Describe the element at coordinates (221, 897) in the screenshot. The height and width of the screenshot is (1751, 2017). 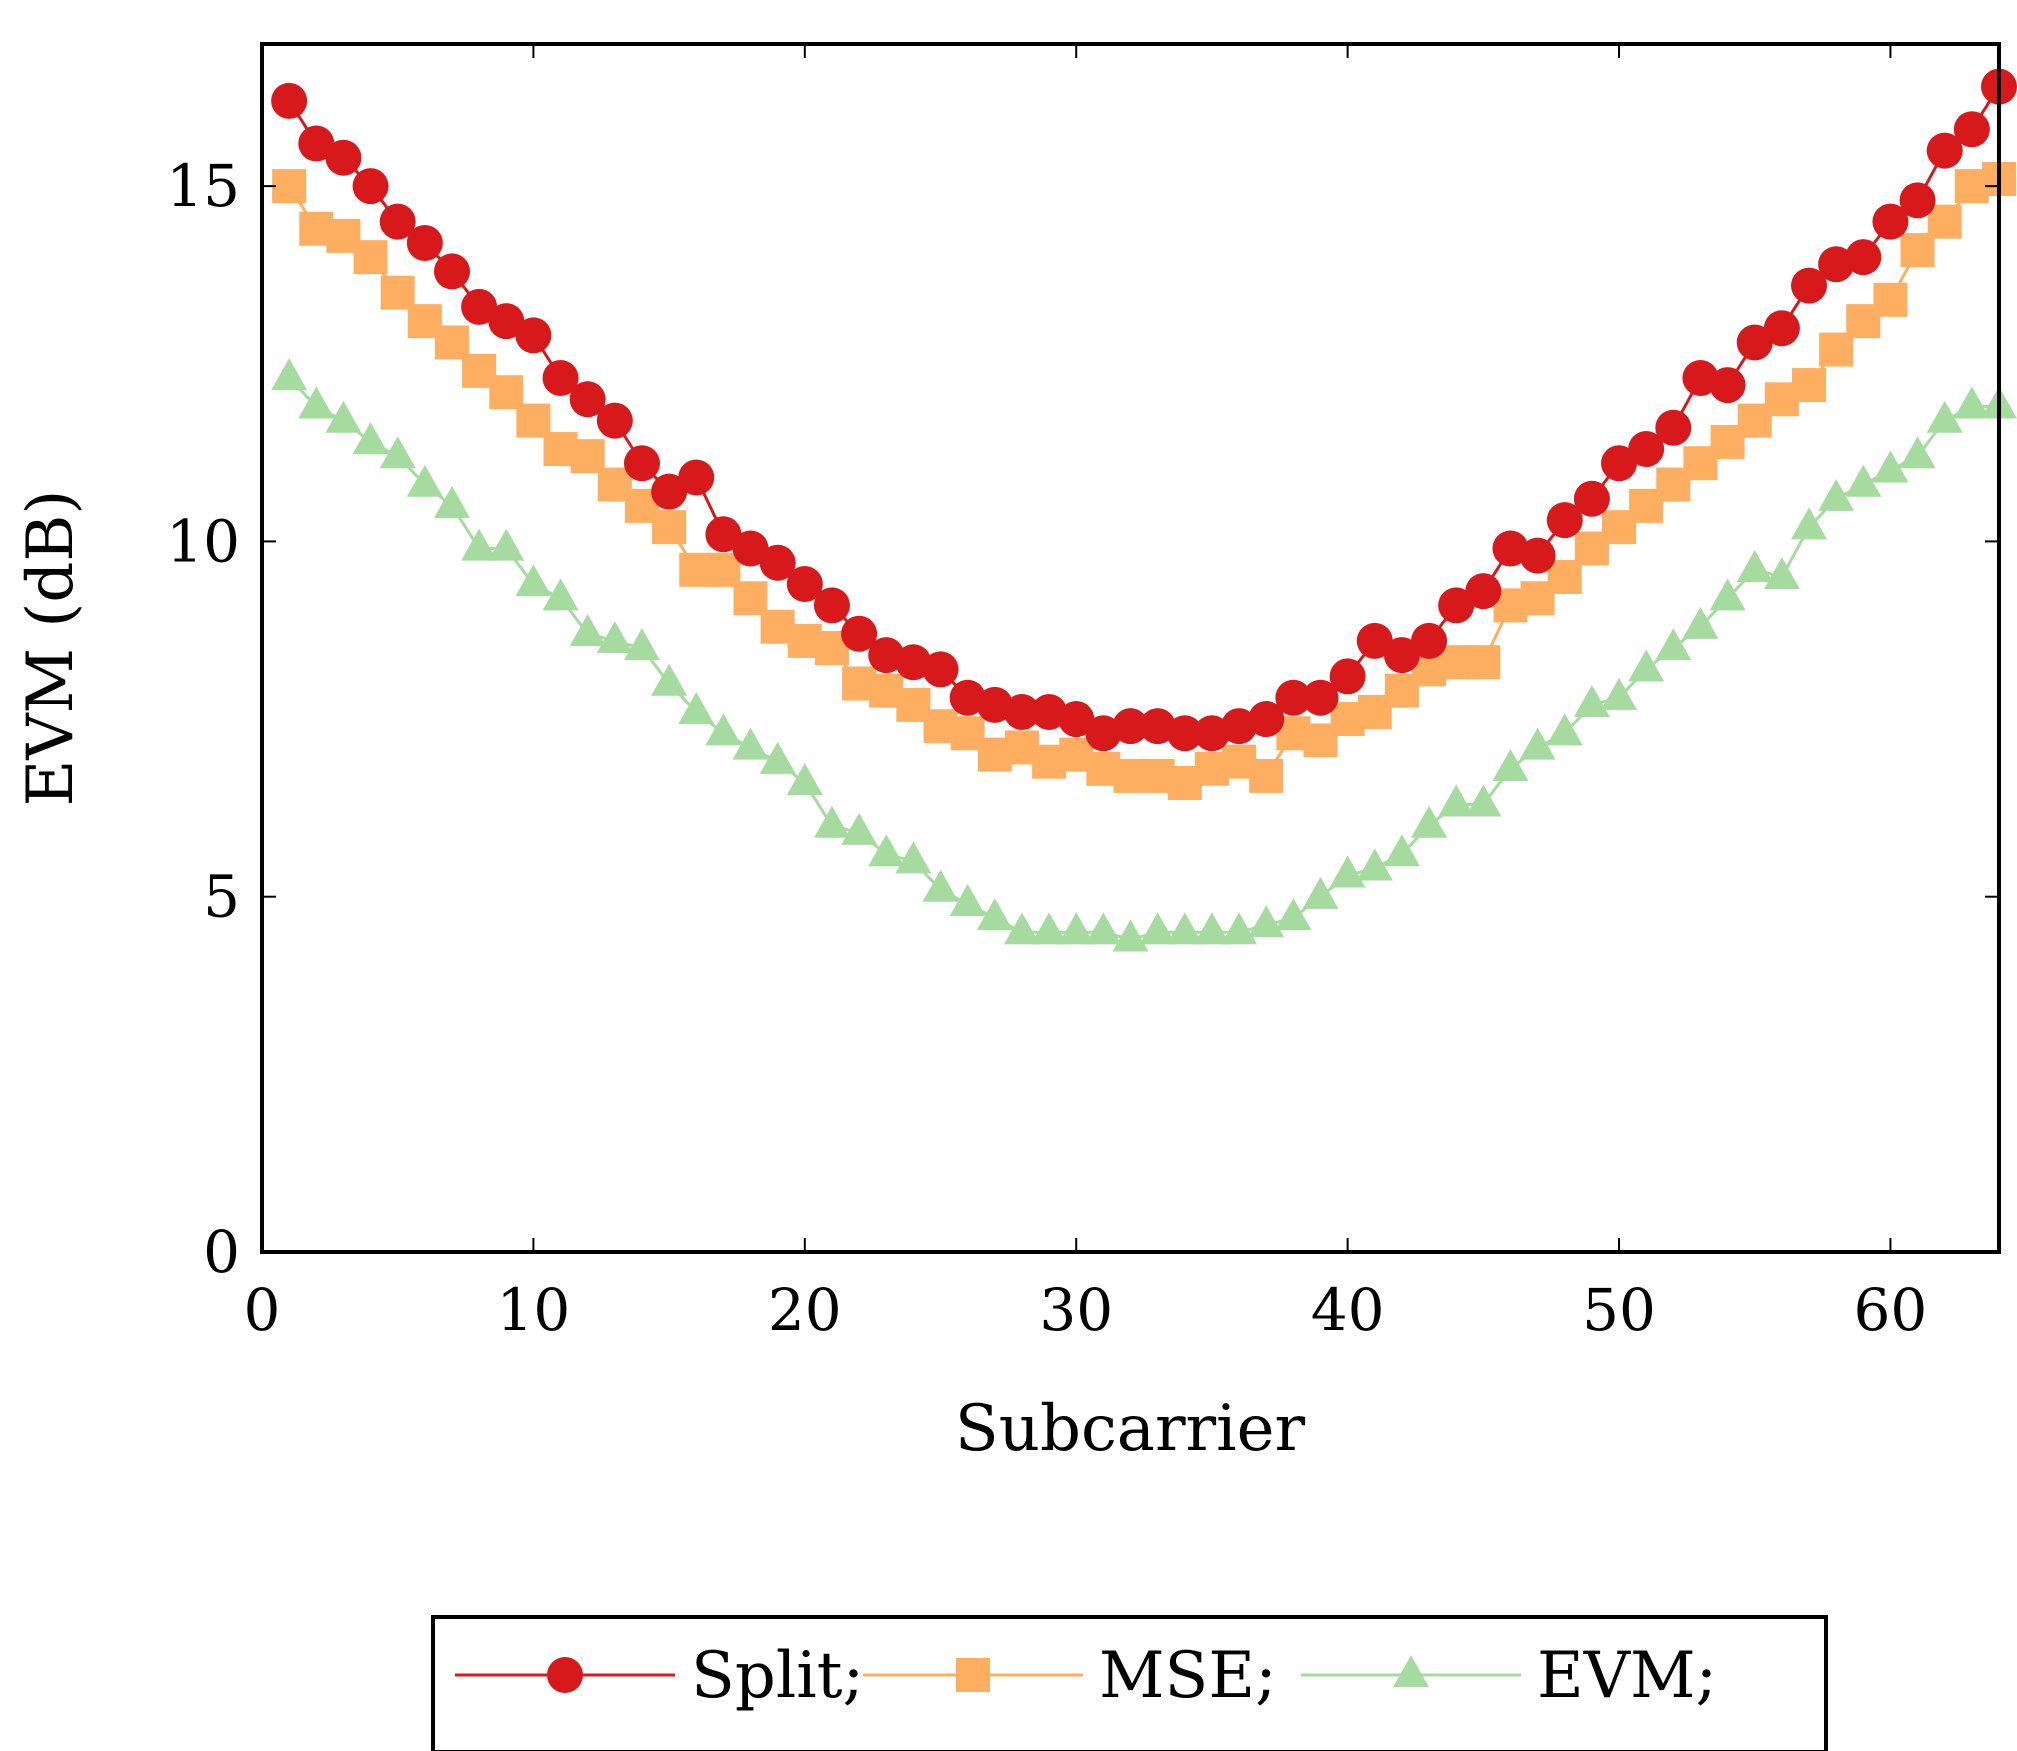
I see `y-tick-label: 5` at that location.